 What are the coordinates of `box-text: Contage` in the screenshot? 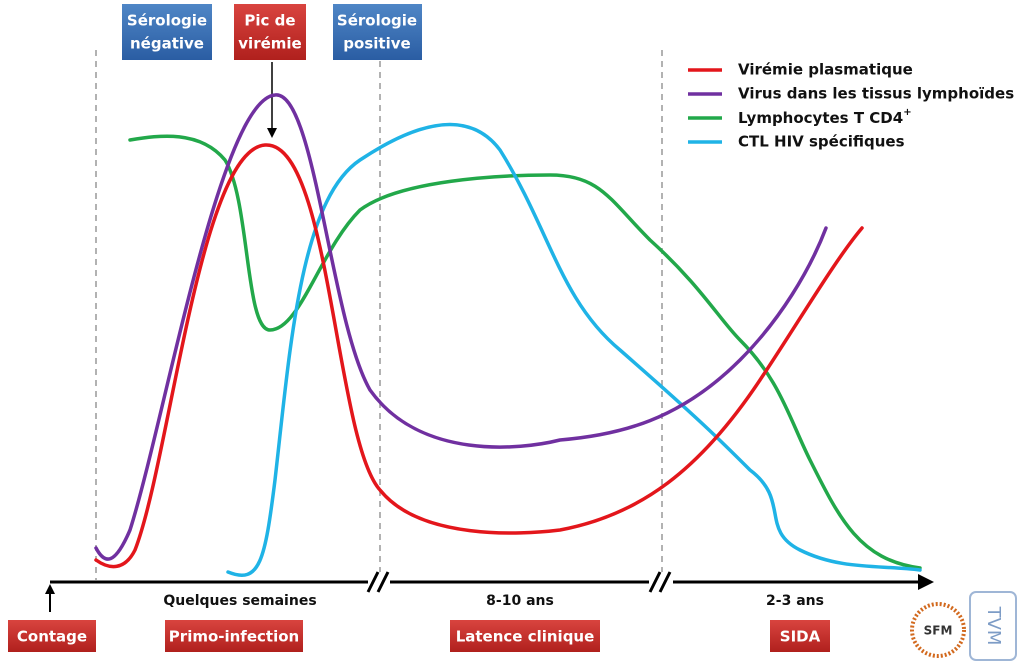 It's located at (52, 637).